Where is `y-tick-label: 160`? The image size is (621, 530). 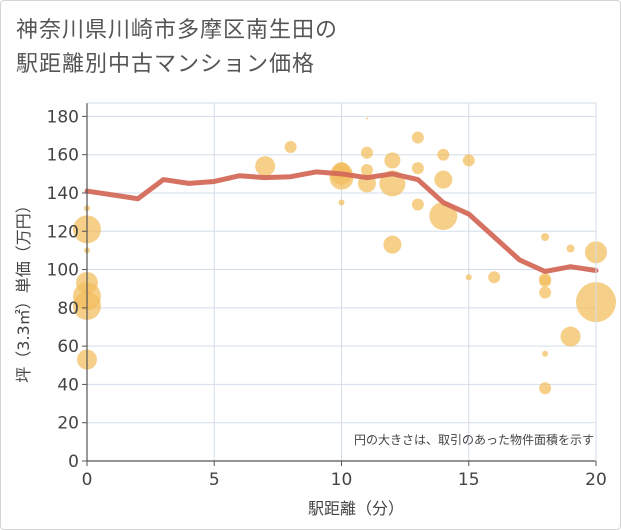 y-tick-label: 160 is located at coordinates (63, 156).